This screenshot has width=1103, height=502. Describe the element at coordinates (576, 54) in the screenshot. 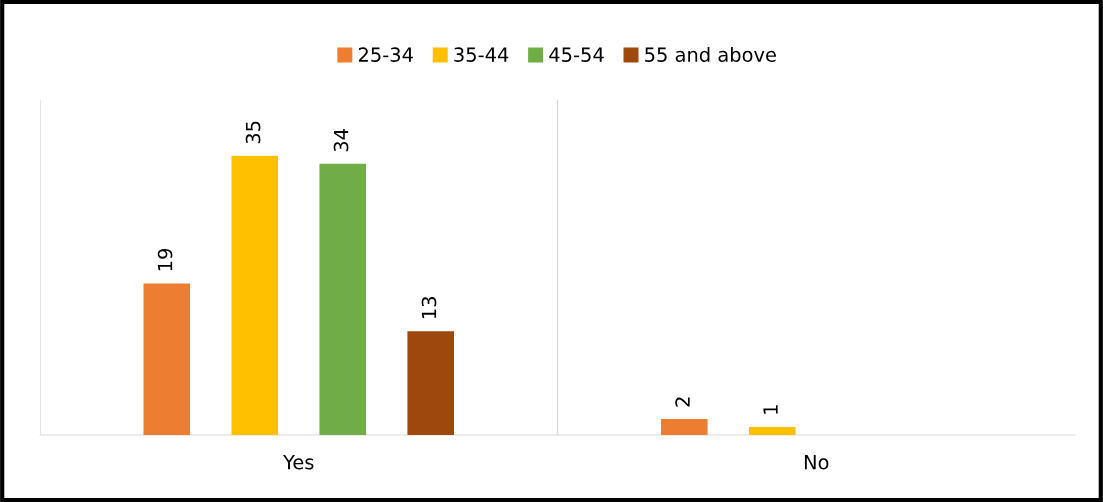

I see `legend-label: 45-54` at that location.